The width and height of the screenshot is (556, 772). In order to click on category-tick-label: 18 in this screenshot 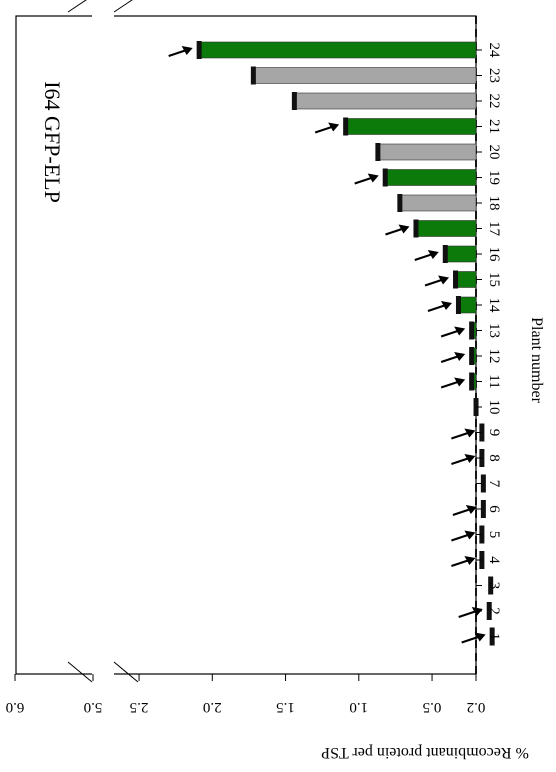, I will do `click(494, 203)`.